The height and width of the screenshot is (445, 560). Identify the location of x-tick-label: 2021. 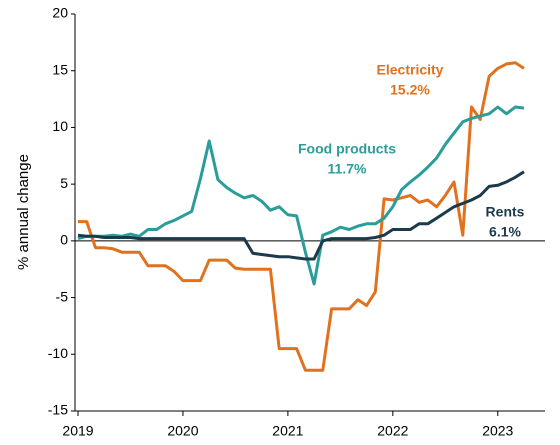
(287, 431).